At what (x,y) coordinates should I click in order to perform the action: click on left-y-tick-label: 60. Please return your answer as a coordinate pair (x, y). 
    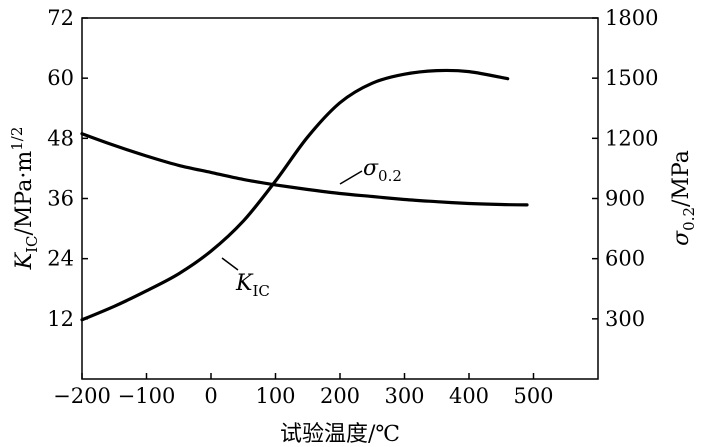
    Looking at the image, I should click on (60, 78).